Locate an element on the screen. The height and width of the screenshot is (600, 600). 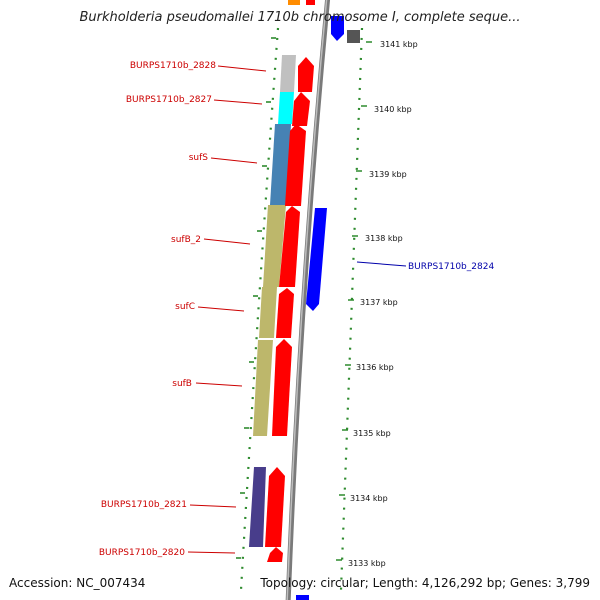
gene-label-sufS: sufS is located at coordinates (199, 158).